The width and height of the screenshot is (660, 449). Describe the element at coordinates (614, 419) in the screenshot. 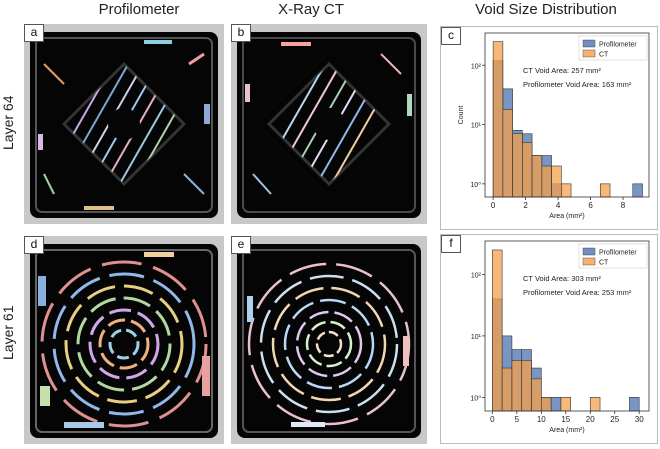

I see `x-tick-label: 25` at that location.